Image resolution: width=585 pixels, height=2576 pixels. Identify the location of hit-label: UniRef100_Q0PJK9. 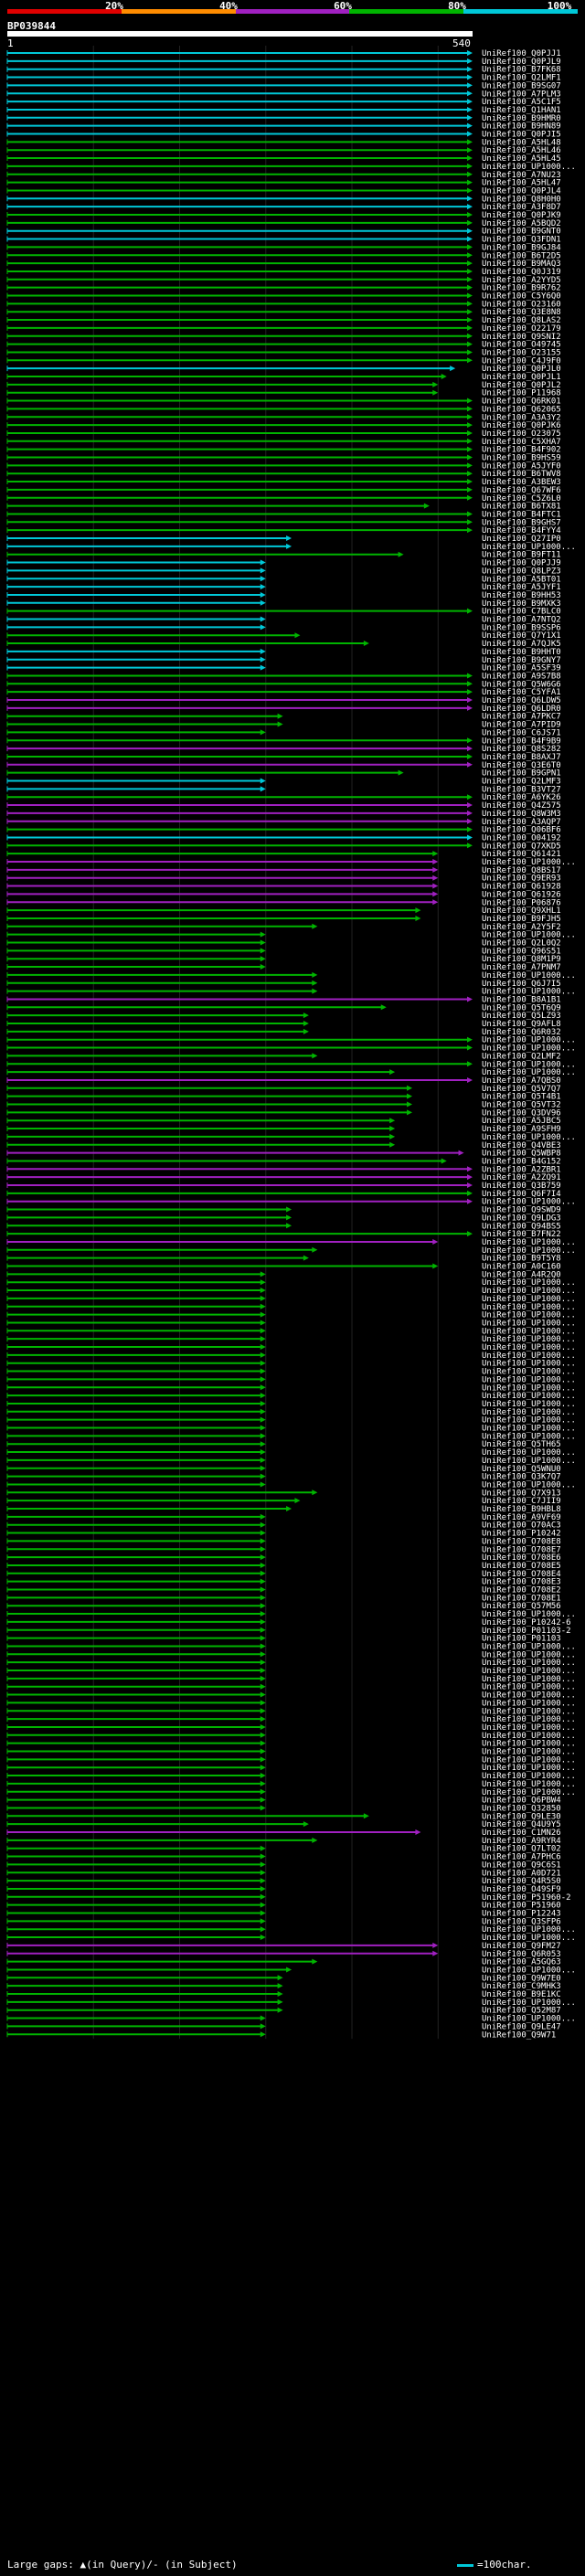
(521, 215).